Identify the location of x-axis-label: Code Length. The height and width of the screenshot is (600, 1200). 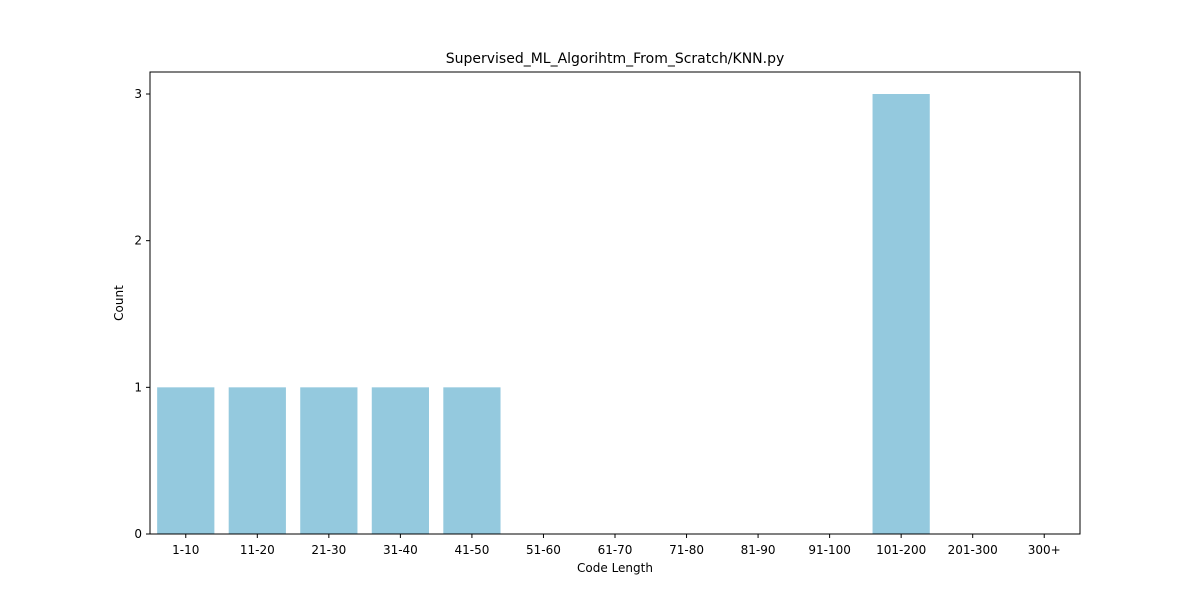
(615, 568).